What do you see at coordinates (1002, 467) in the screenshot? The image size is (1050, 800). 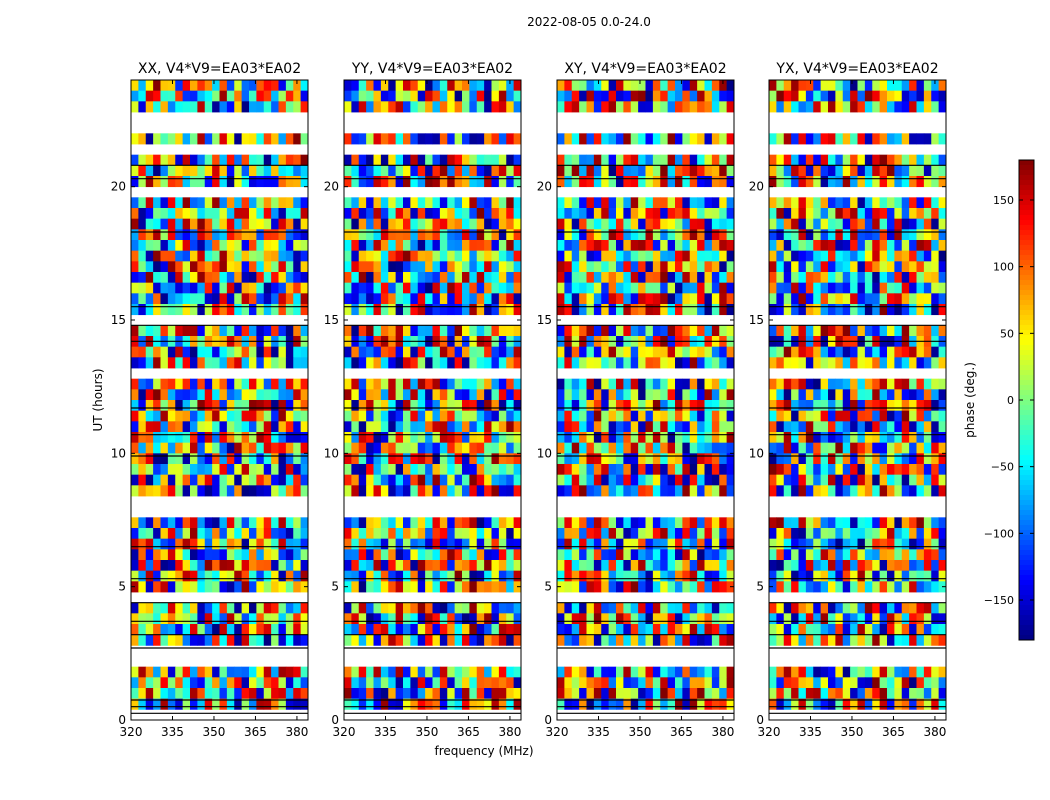 I see `colorbar-tick-label: −50` at bounding box center [1002, 467].